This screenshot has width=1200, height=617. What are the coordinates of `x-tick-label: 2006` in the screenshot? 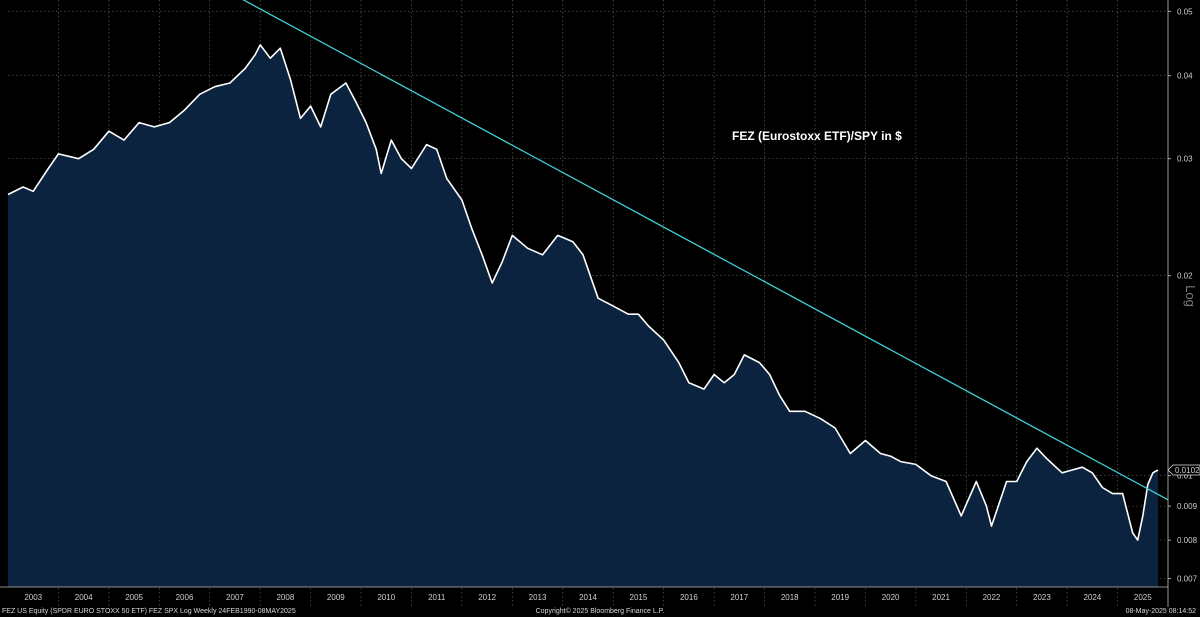 It's located at (185, 597).